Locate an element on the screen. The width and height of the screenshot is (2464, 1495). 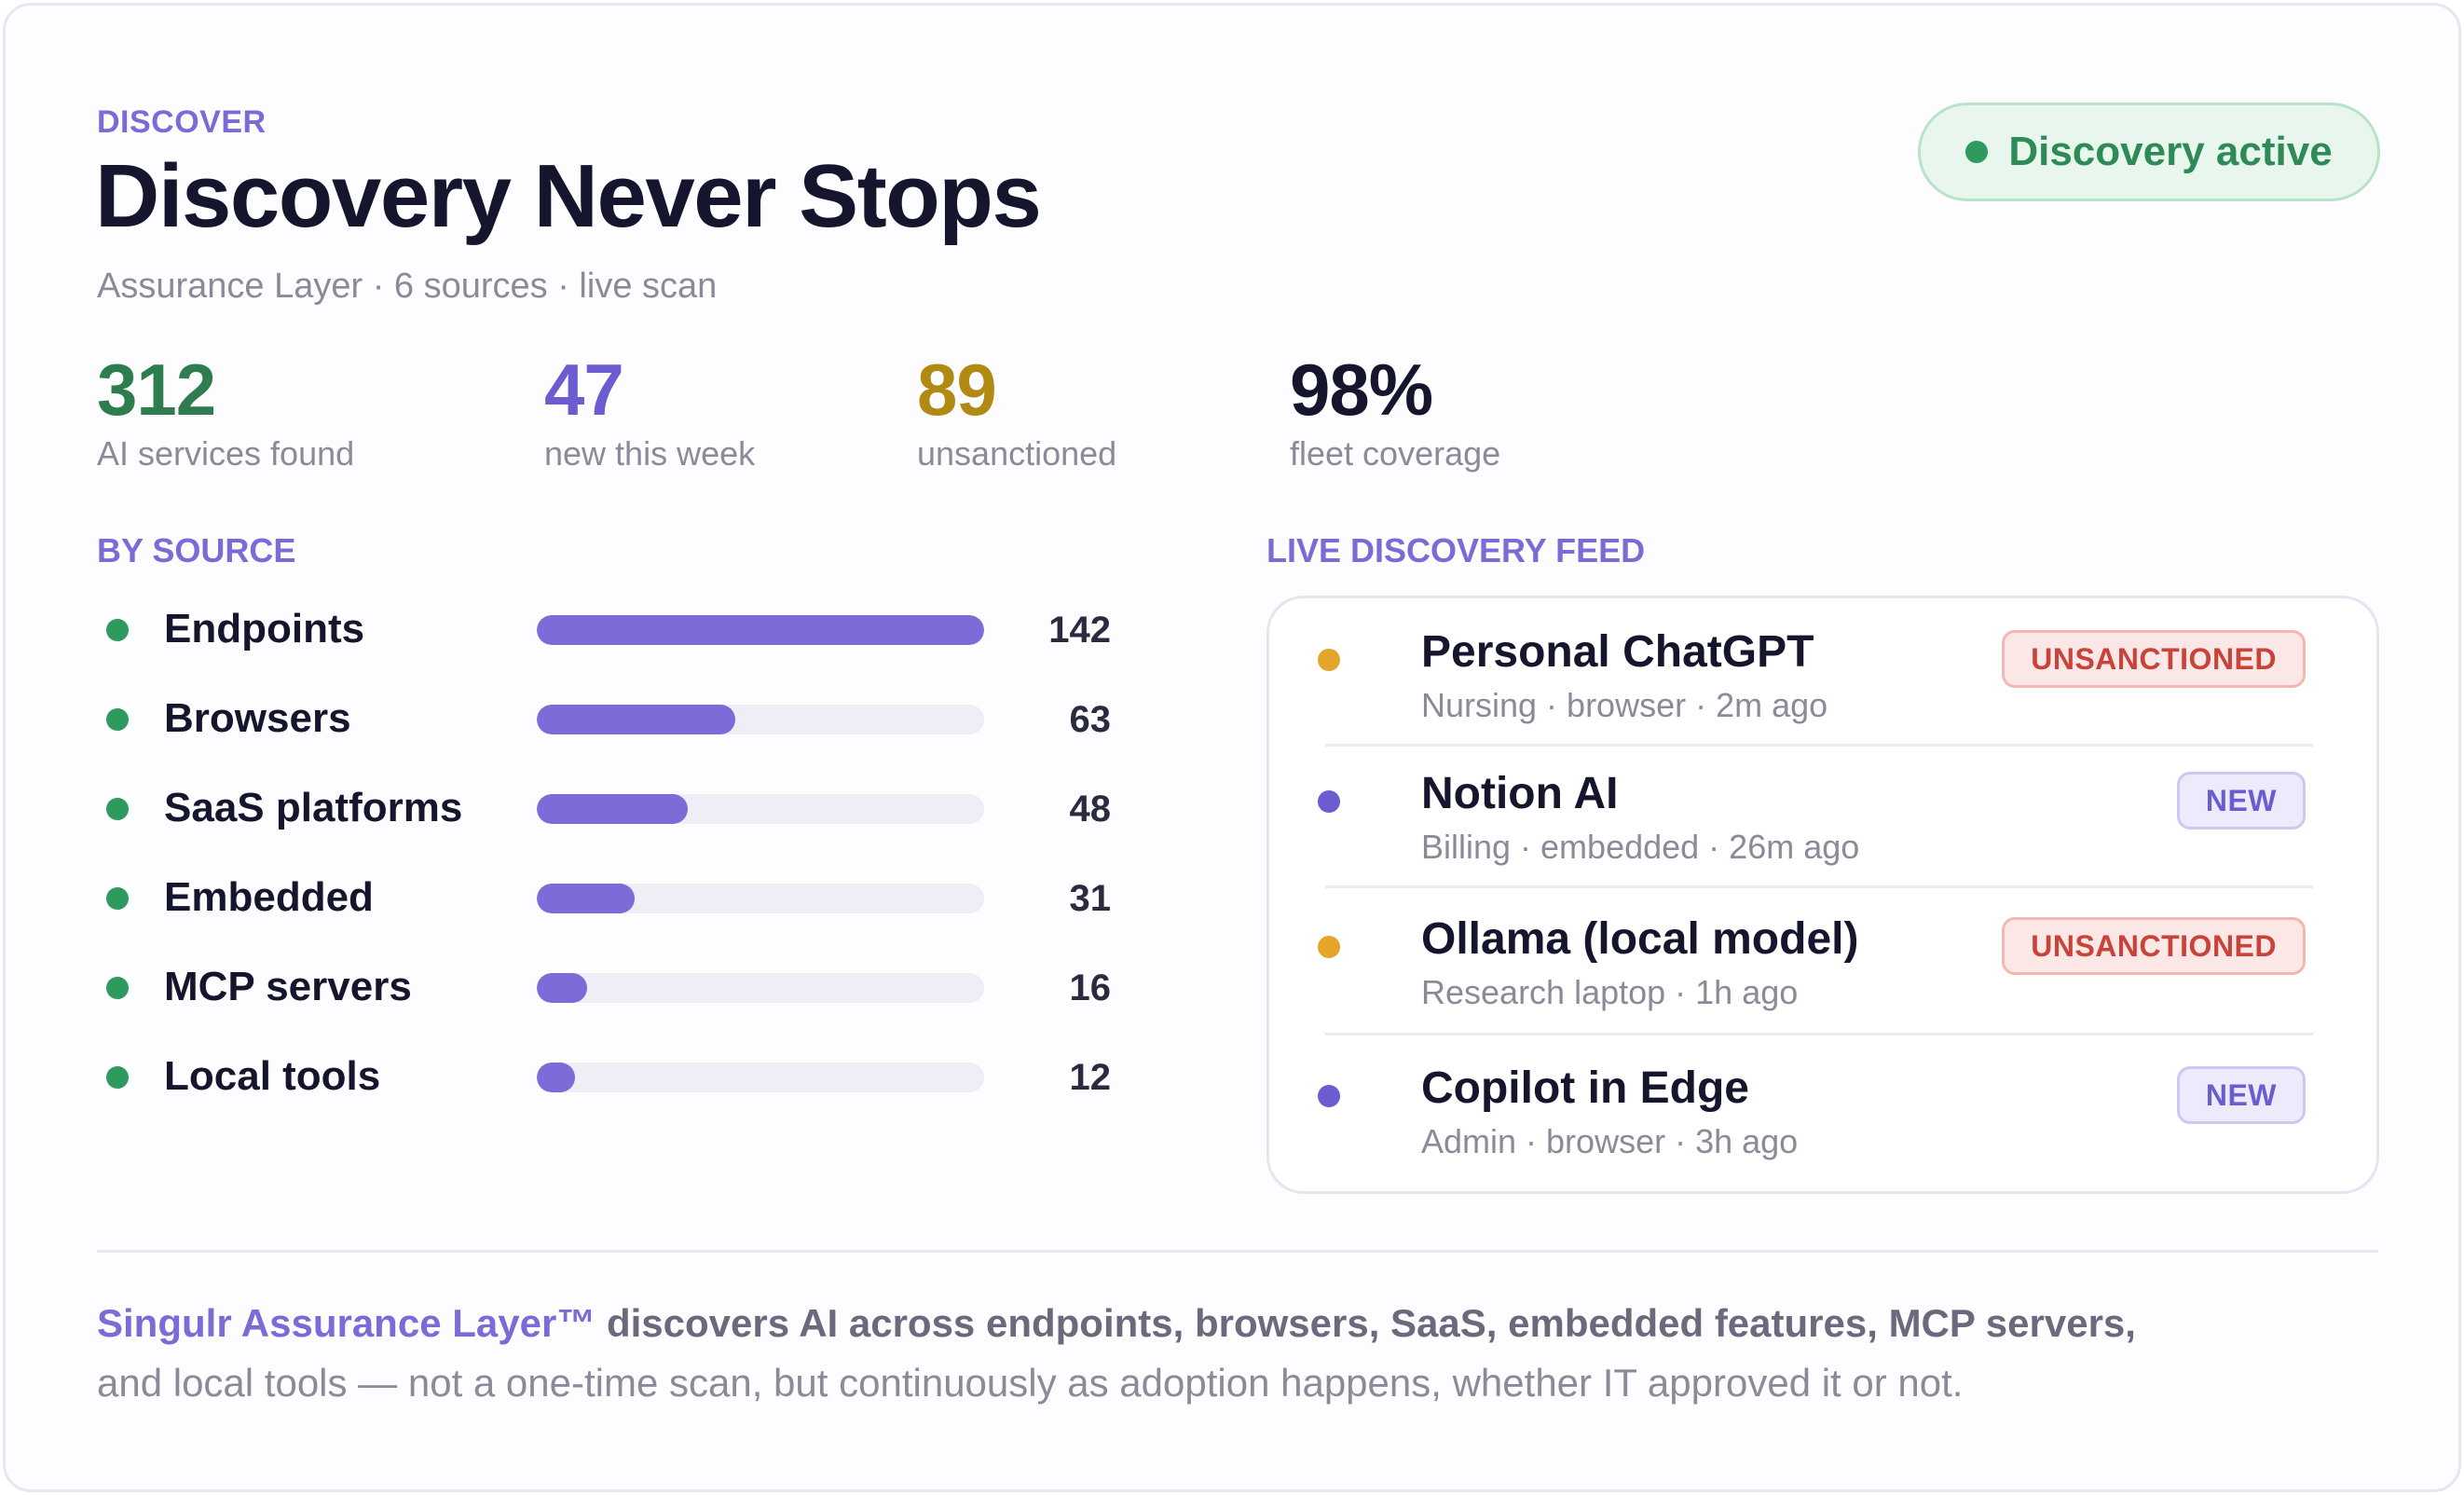
stat-label: fleet coverage is located at coordinates (1395, 453).